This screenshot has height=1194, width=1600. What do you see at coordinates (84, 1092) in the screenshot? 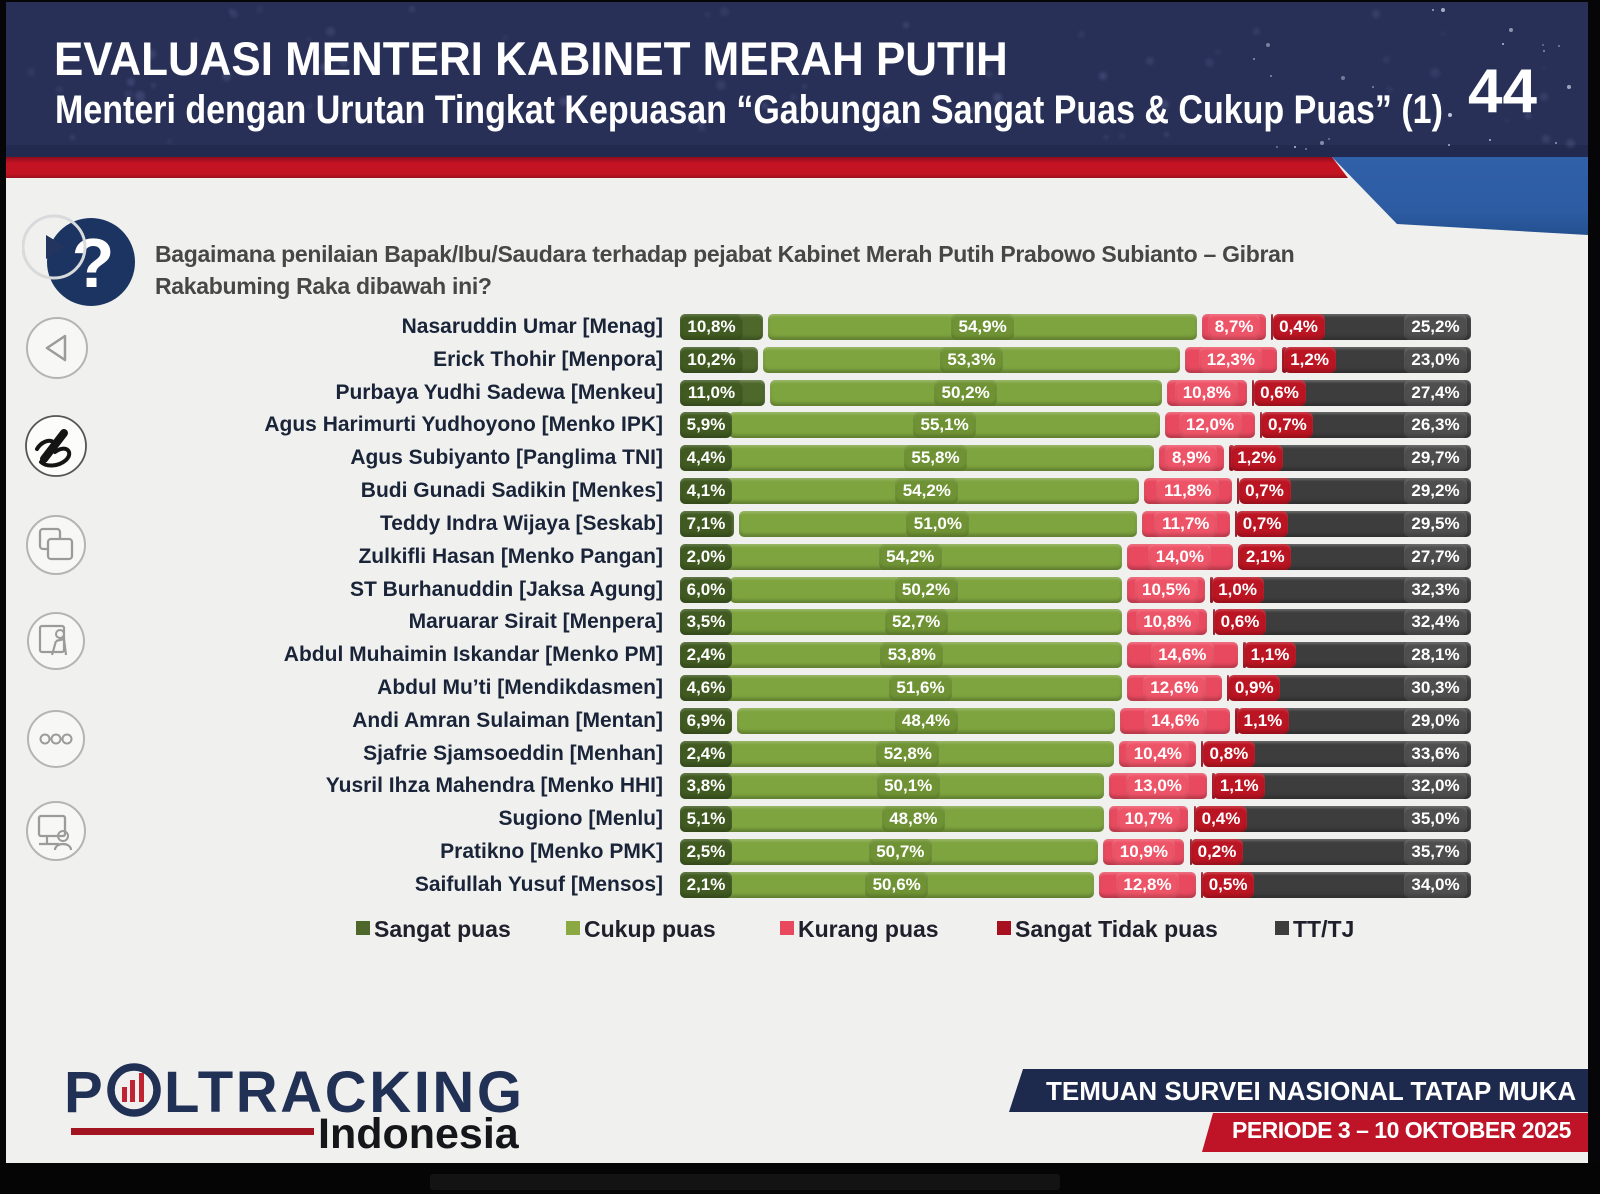
I see `svg-text: P` at bounding box center [84, 1092].